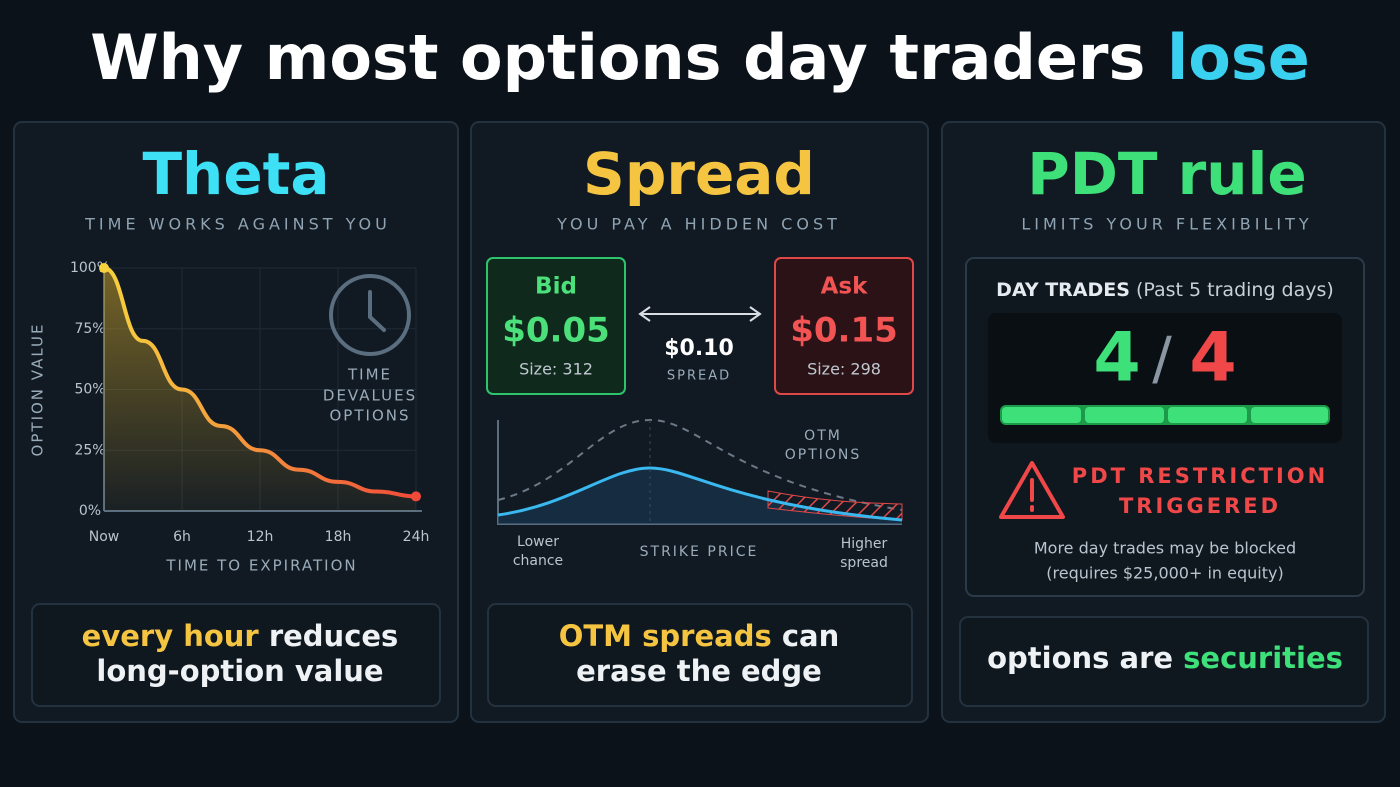 This screenshot has height=787, width=1400. I want to click on counter-title: DAY TRADES, so click(1063, 290).